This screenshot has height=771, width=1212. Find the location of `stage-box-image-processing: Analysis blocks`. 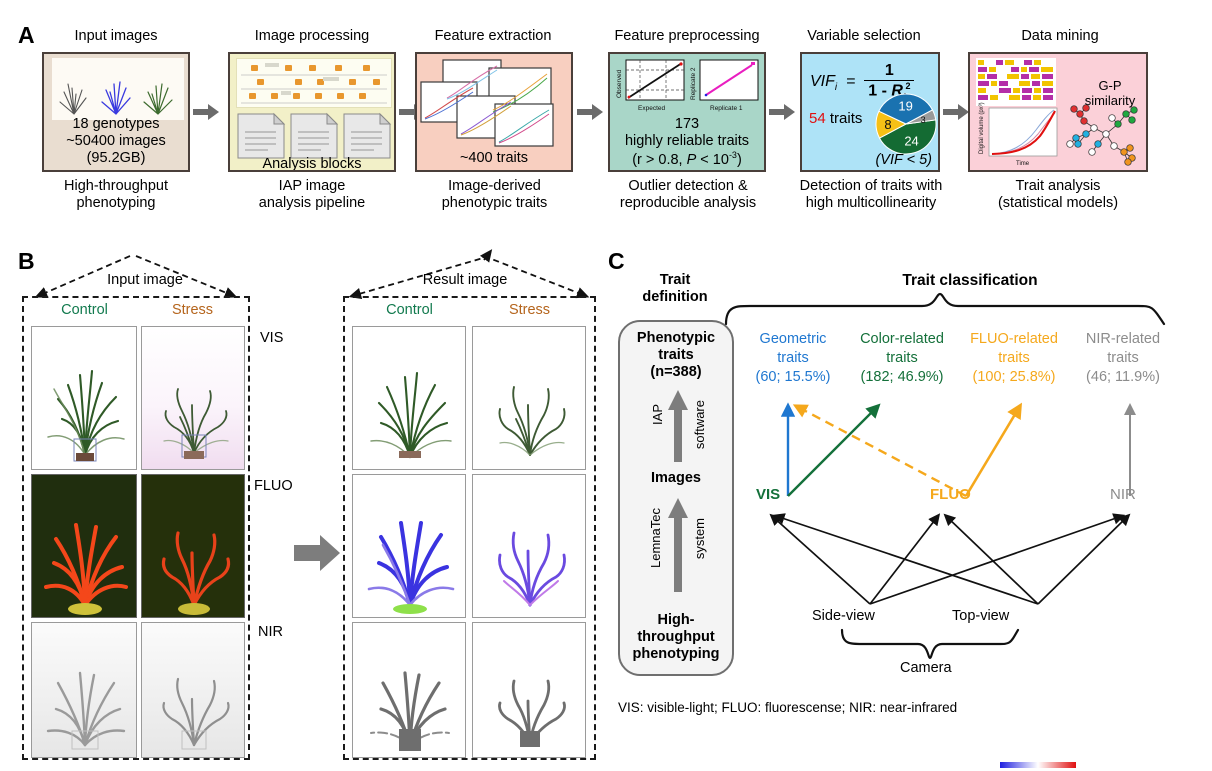

stage-box-image-processing: Analysis blocks is located at coordinates (312, 112).